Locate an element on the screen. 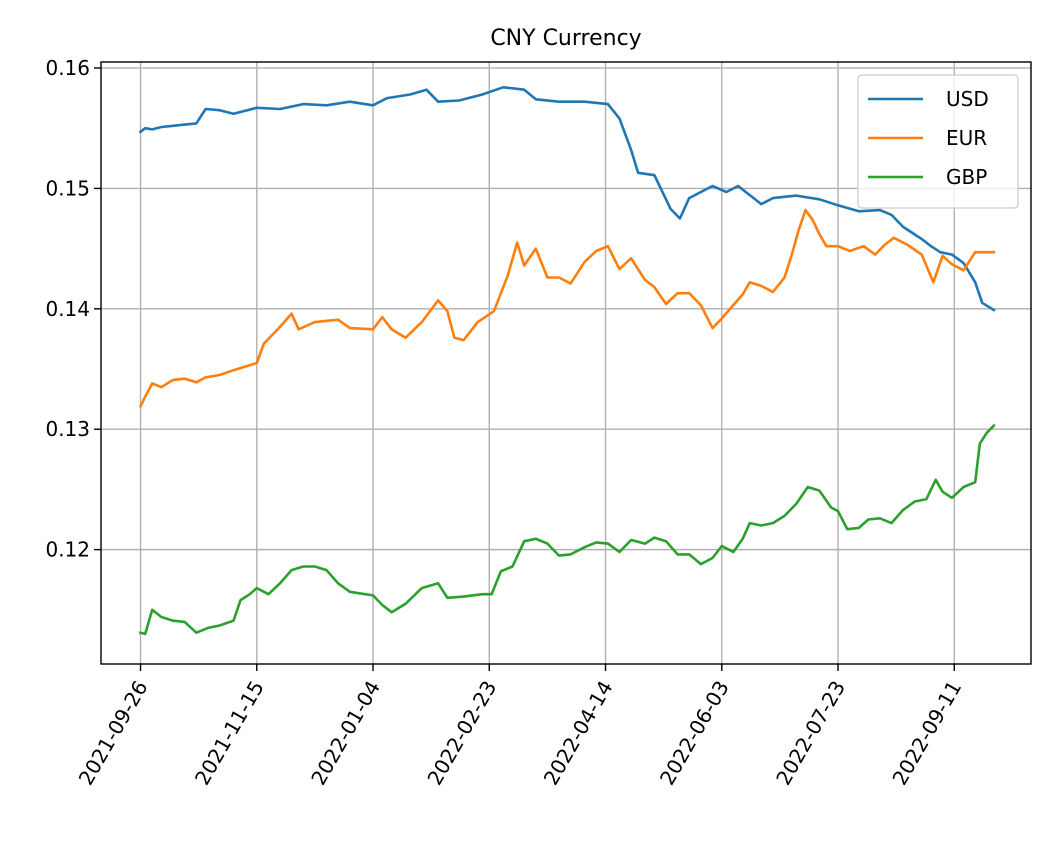 This screenshot has width=1051, height=863. y-tick-label: 0.13 is located at coordinates (67, 429).